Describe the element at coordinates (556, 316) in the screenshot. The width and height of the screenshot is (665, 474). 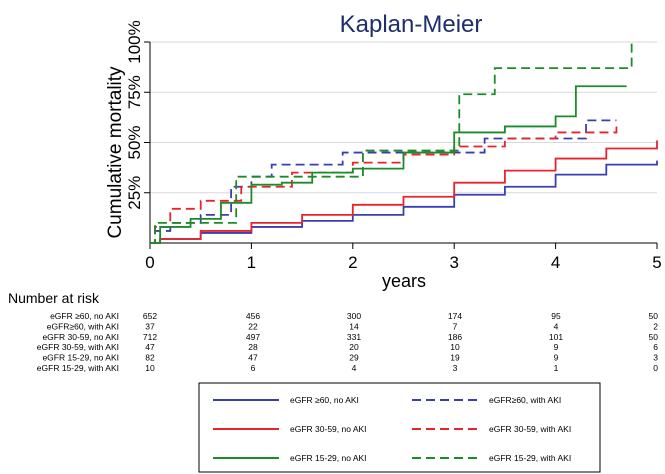
I see `risk-table-cell: 95` at that location.